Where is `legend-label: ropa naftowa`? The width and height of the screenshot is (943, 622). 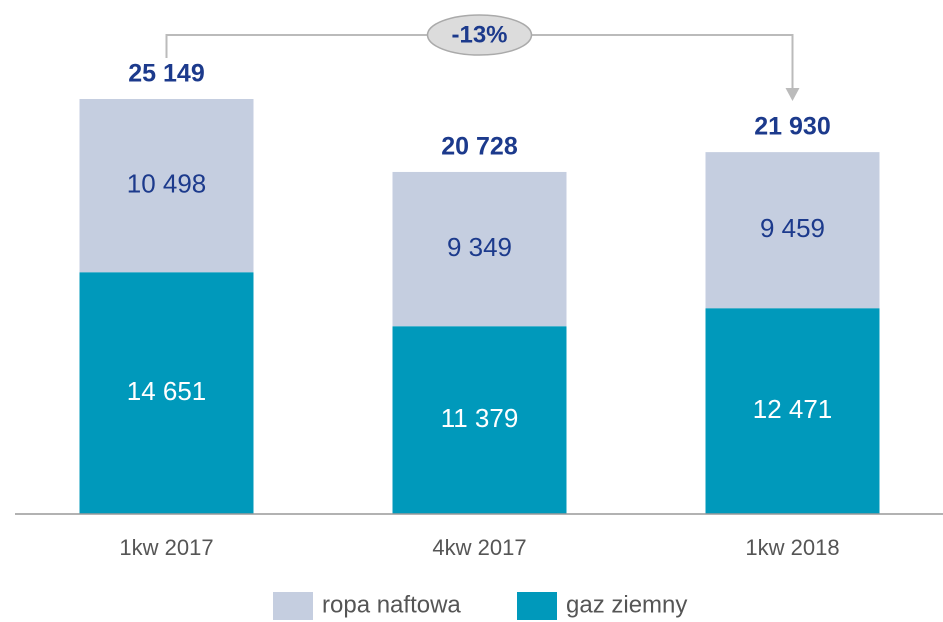 legend-label: ropa naftowa is located at coordinates (391, 604).